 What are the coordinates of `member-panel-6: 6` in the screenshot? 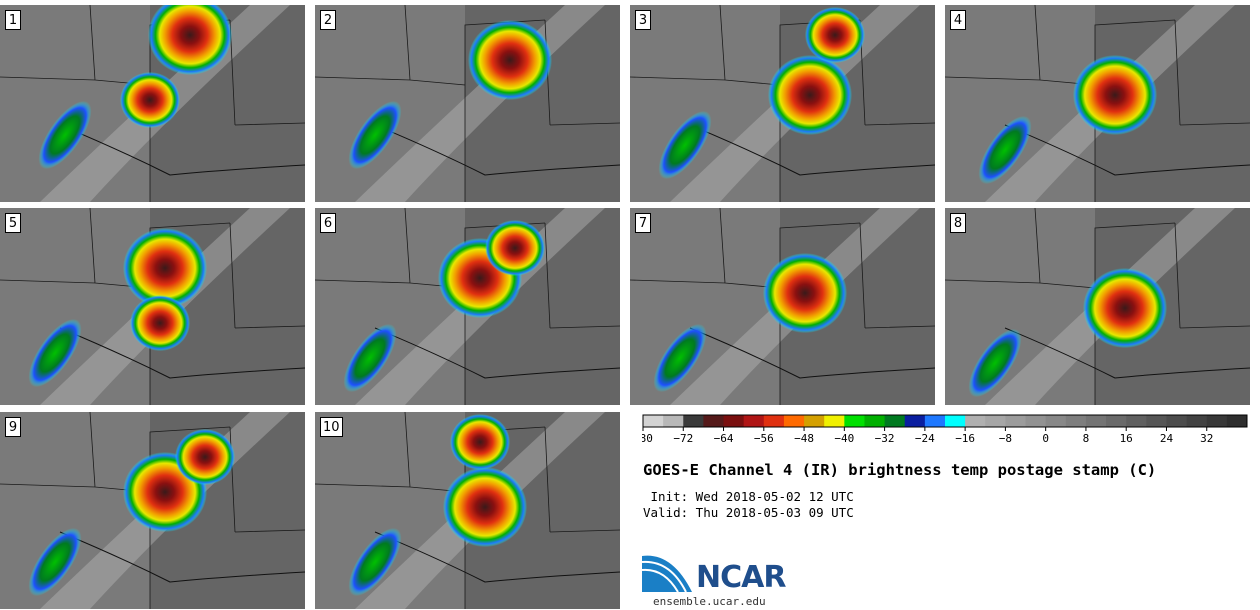 It's located at (467, 306).